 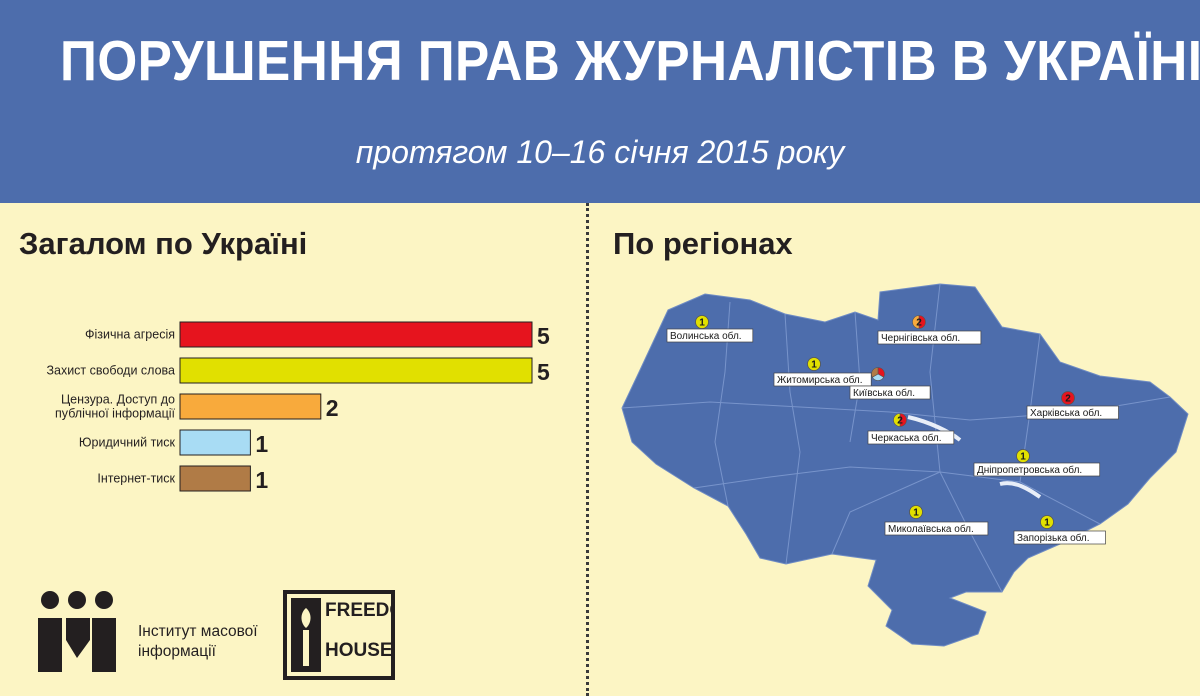 What do you see at coordinates (630, 61) in the screenshot?
I see `page-title: ПОРУШЕННЯ ПРАВ ЖУРНАЛІСТІВ В УКРАЇНІ` at bounding box center [630, 61].